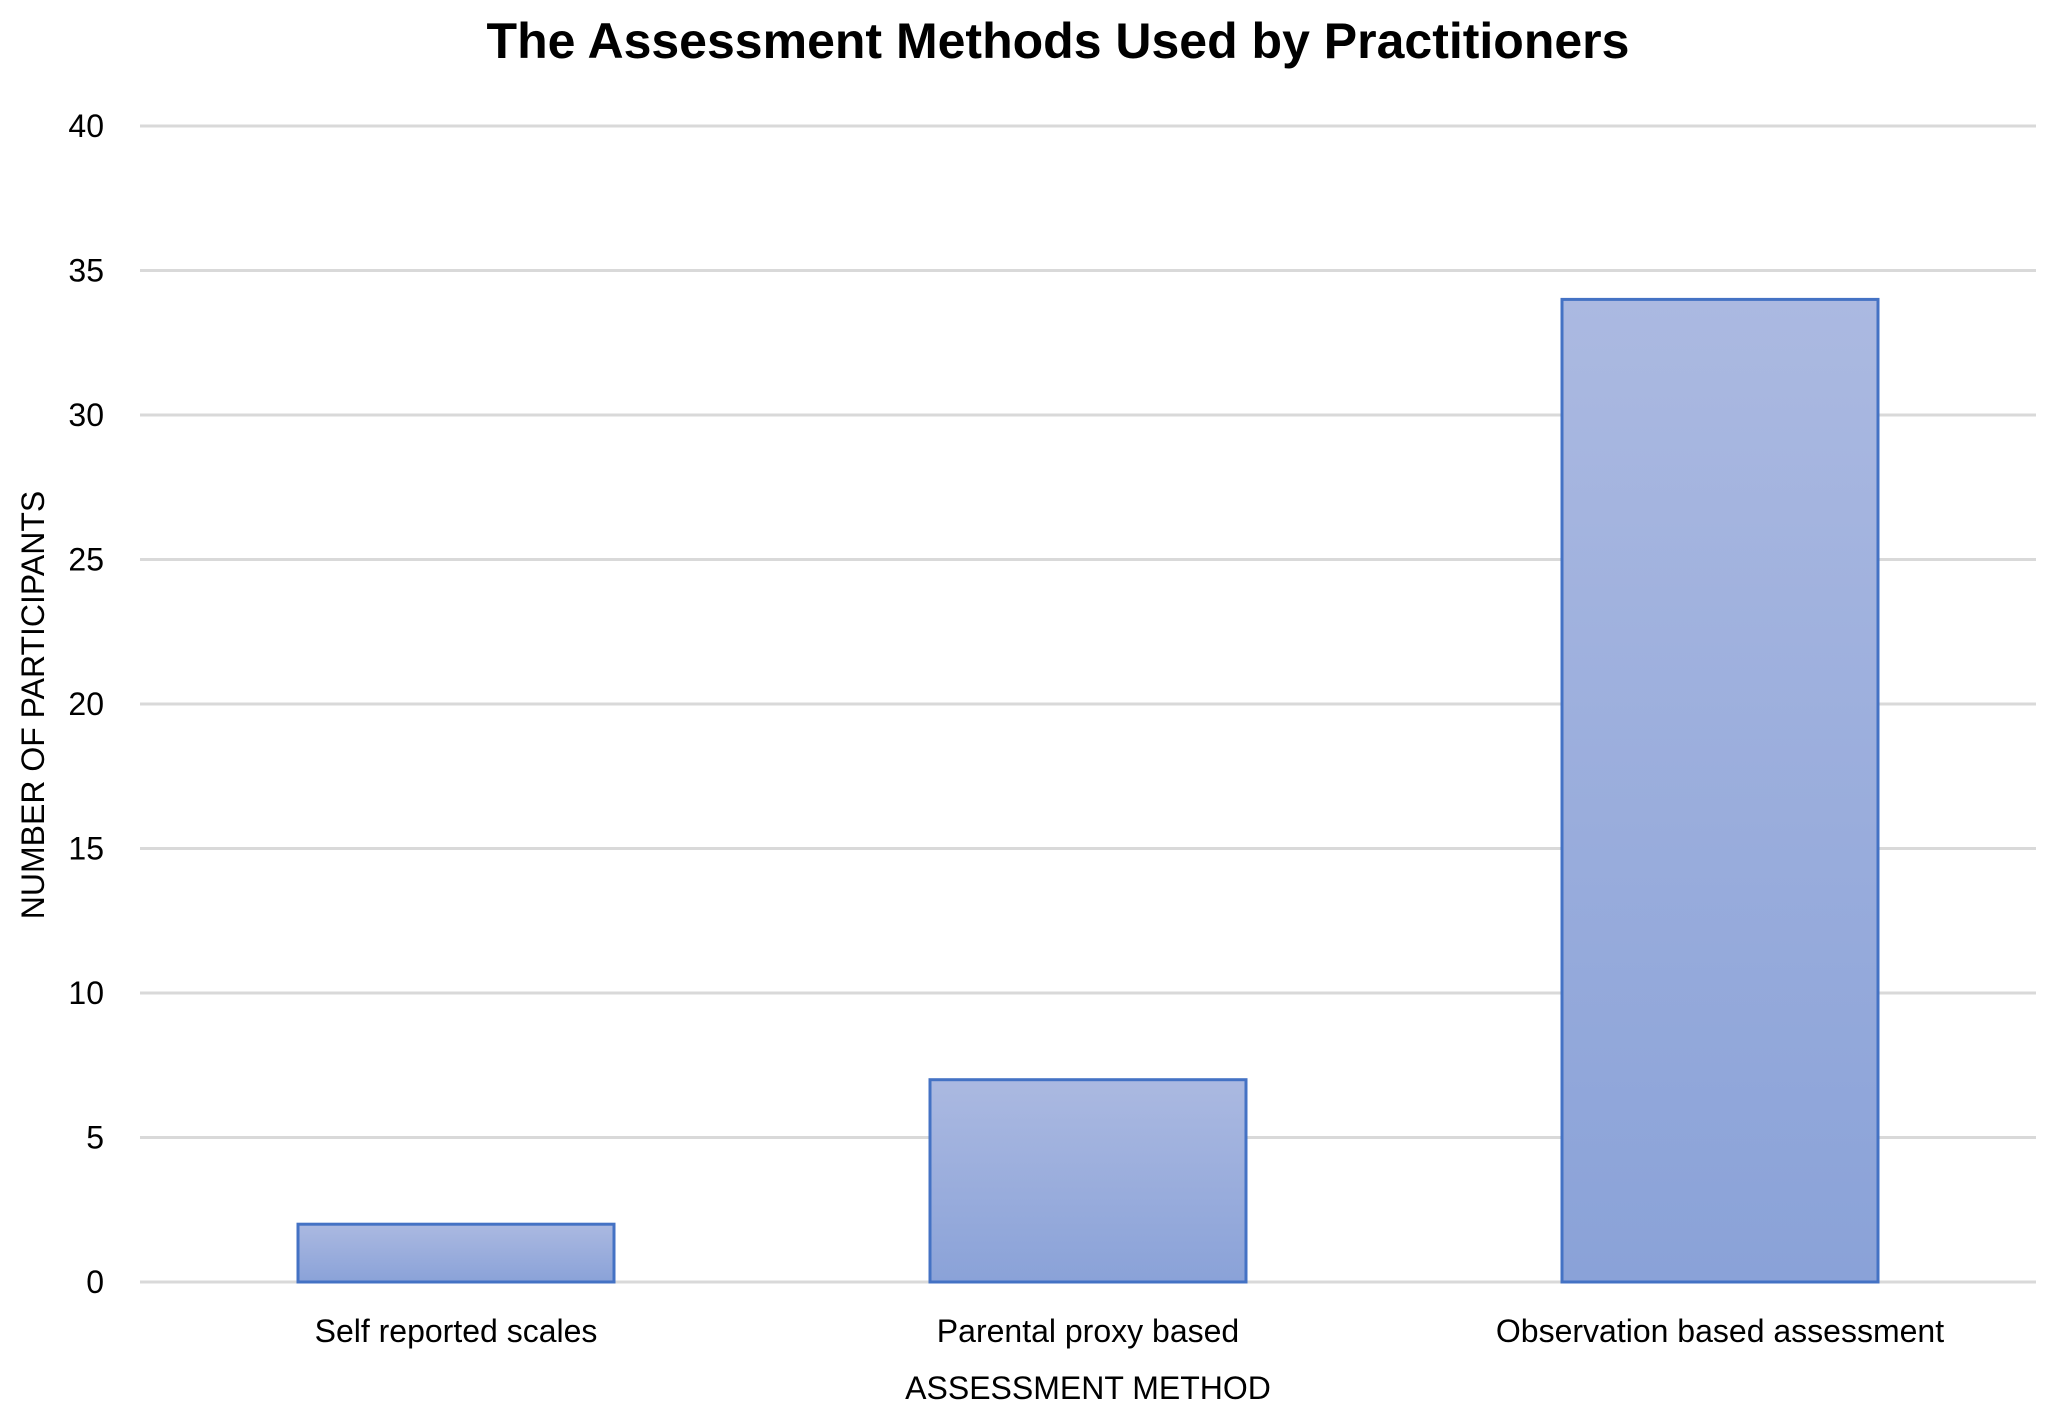 The height and width of the screenshot is (1423, 2049). What do you see at coordinates (86, 993) in the screenshot?
I see `y-tick-label: 10` at bounding box center [86, 993].